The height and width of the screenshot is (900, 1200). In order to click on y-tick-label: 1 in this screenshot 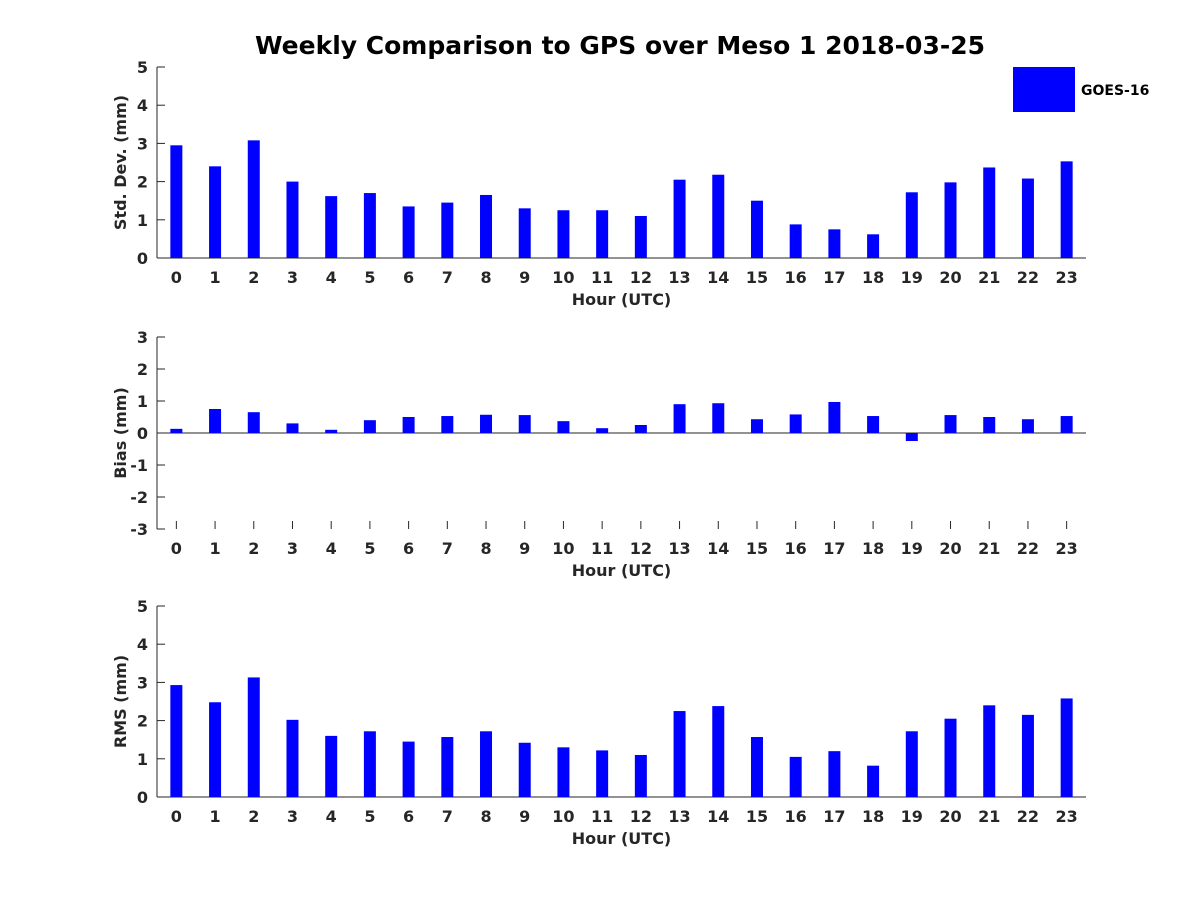, I will do `click(142, 759)`.